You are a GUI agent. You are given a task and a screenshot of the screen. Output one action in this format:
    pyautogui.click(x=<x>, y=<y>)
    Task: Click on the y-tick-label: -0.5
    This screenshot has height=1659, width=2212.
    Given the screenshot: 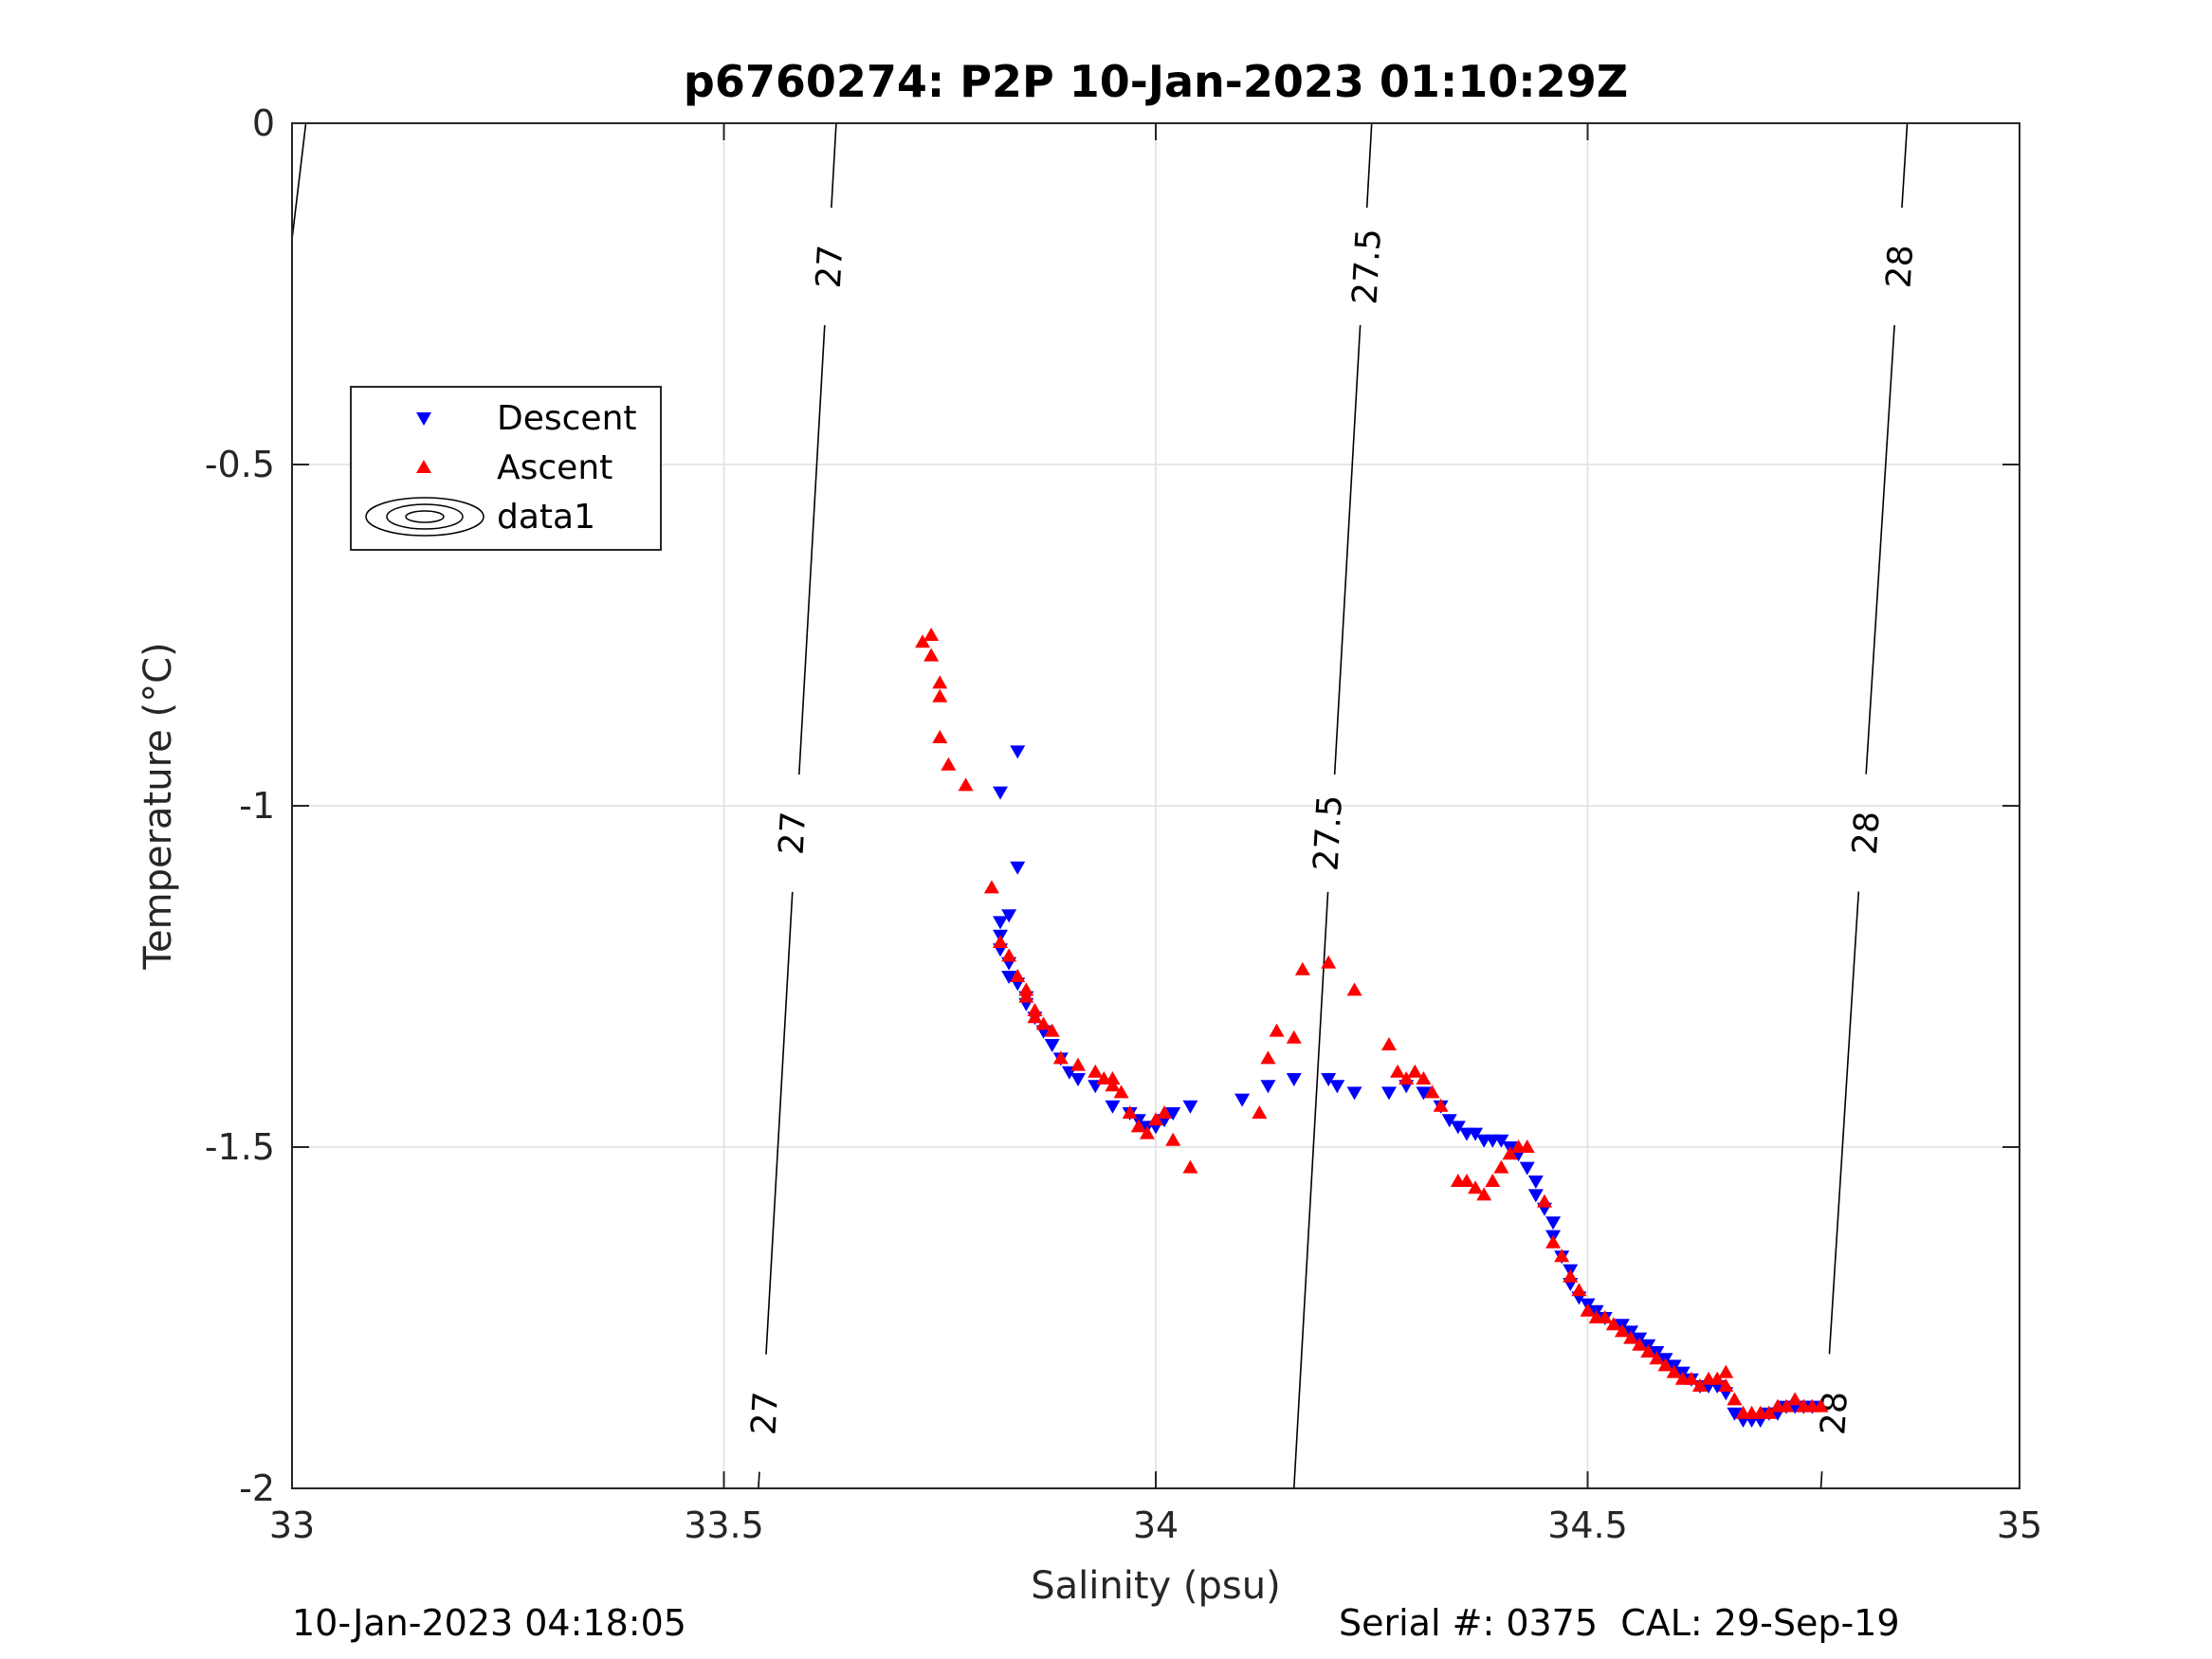 What is the action you would take?
    pyautogui.click(x=240, y=464)
    